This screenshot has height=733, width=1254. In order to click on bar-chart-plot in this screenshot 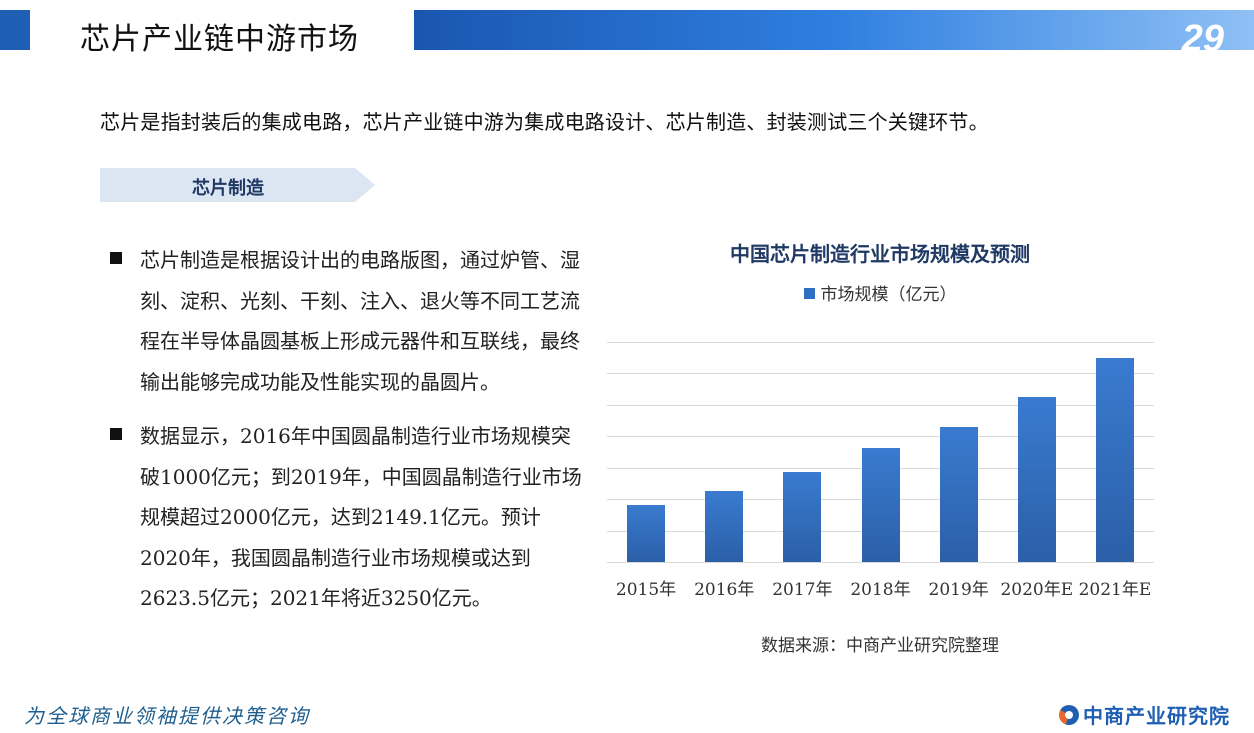, I will do `click(880, 452)`.